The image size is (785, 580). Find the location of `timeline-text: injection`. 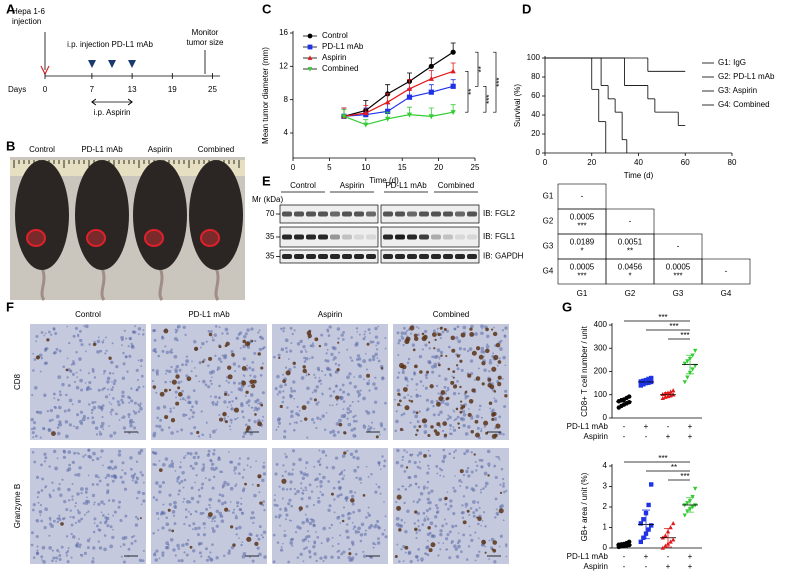

timeline-text: injection is located at coordinates (26, 21).